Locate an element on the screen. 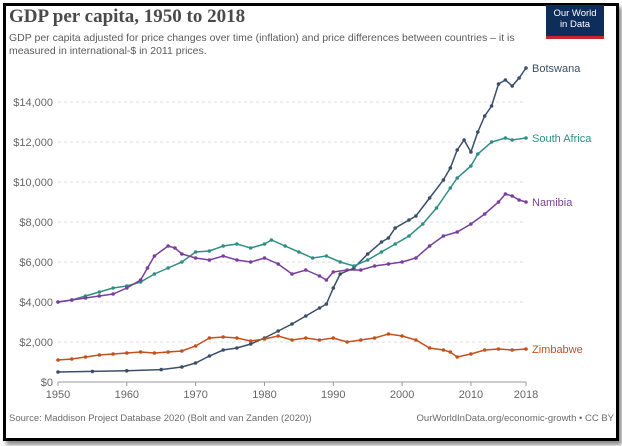 This screenshot has width=622, height=446. x-tick-label: 1980 is located at coordinates (264, 395).